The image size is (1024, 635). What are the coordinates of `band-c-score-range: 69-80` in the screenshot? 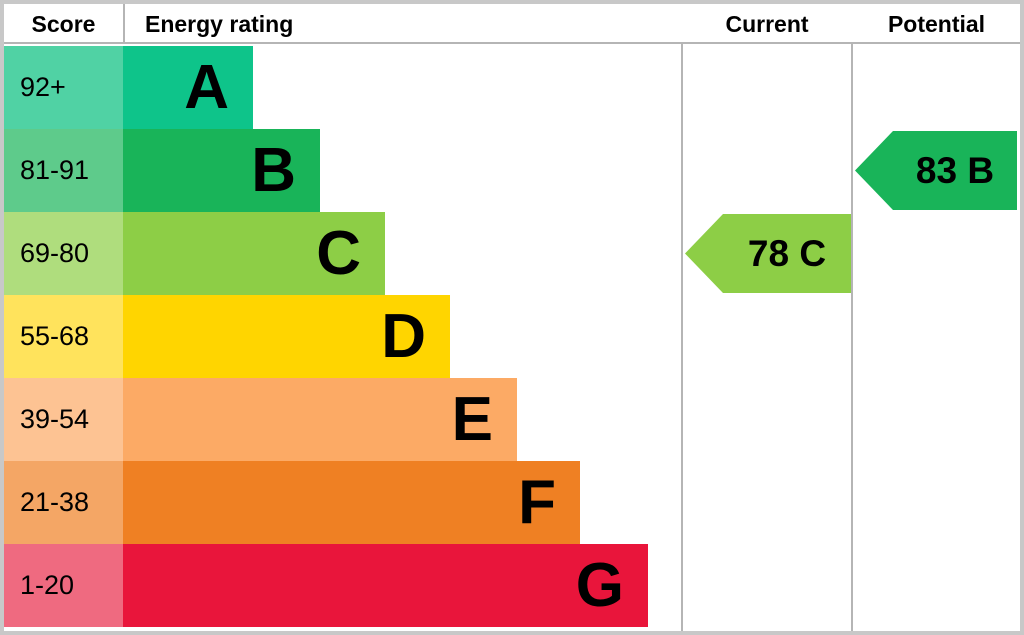 It's located at (63, 253).